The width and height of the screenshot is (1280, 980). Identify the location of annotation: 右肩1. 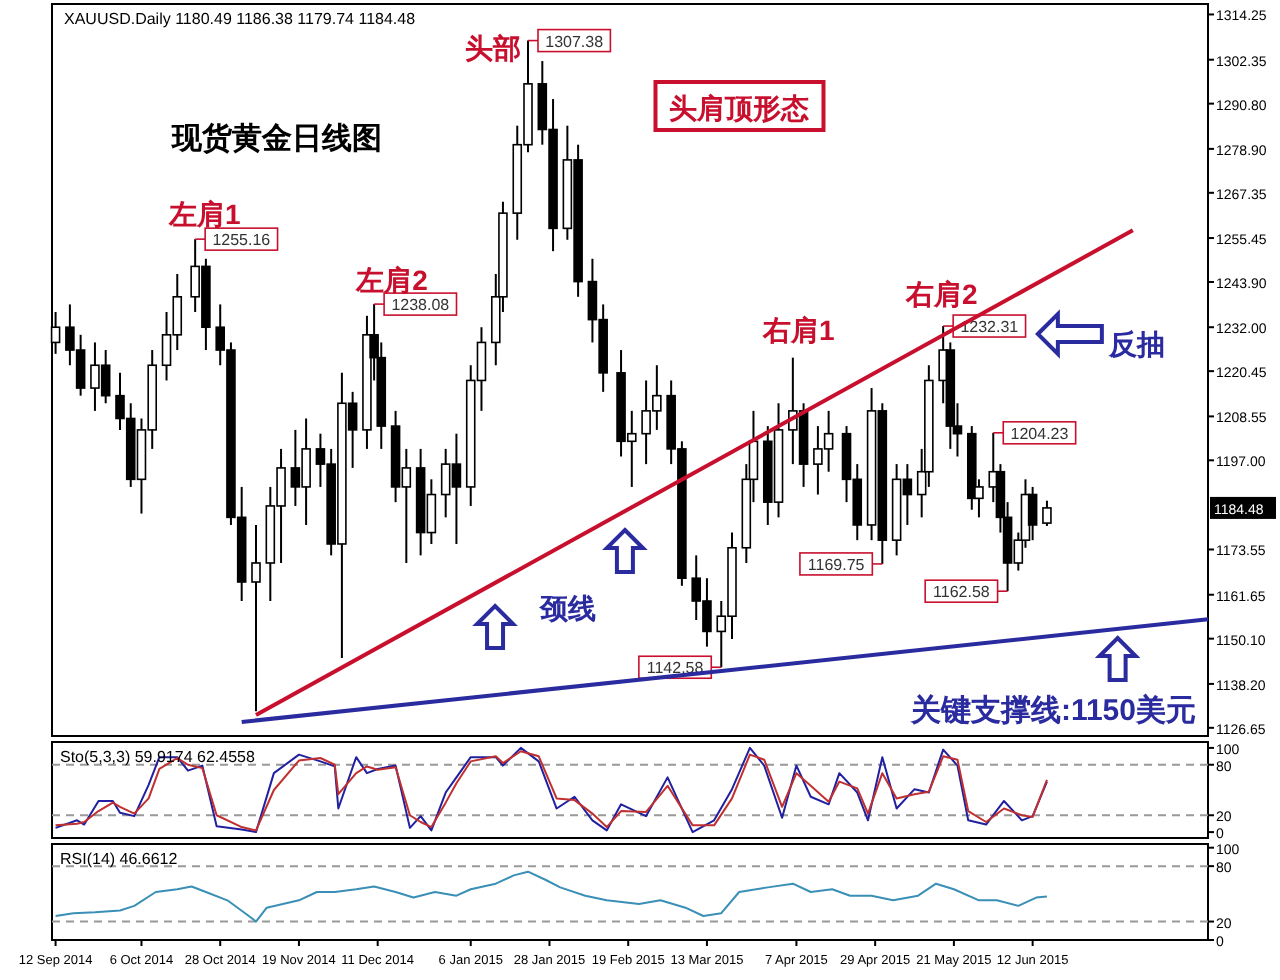
(797, 330).